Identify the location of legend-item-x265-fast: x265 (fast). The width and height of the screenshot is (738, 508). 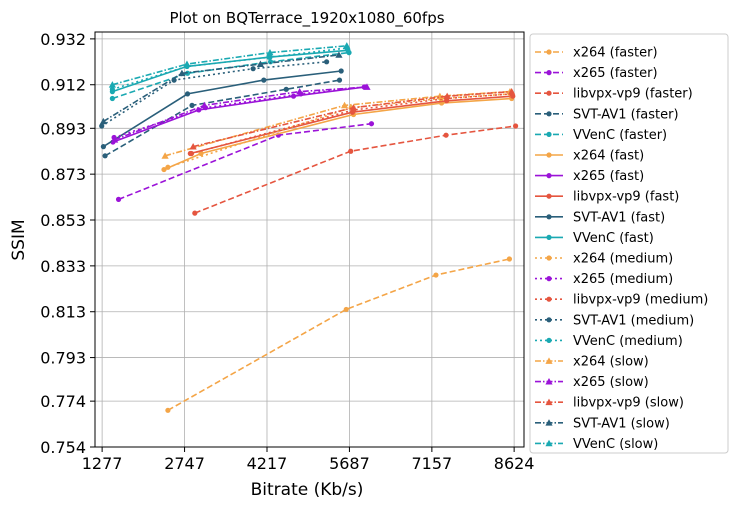
(589, 176).